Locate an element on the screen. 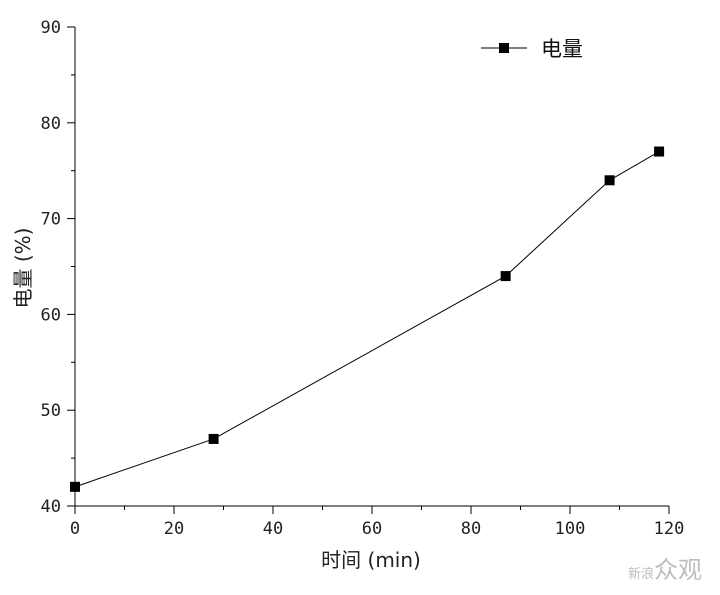 The width and height of the screenshot is (720, 595). watermark-logo: 新浪 众观 is located at coordinates (665, 570).